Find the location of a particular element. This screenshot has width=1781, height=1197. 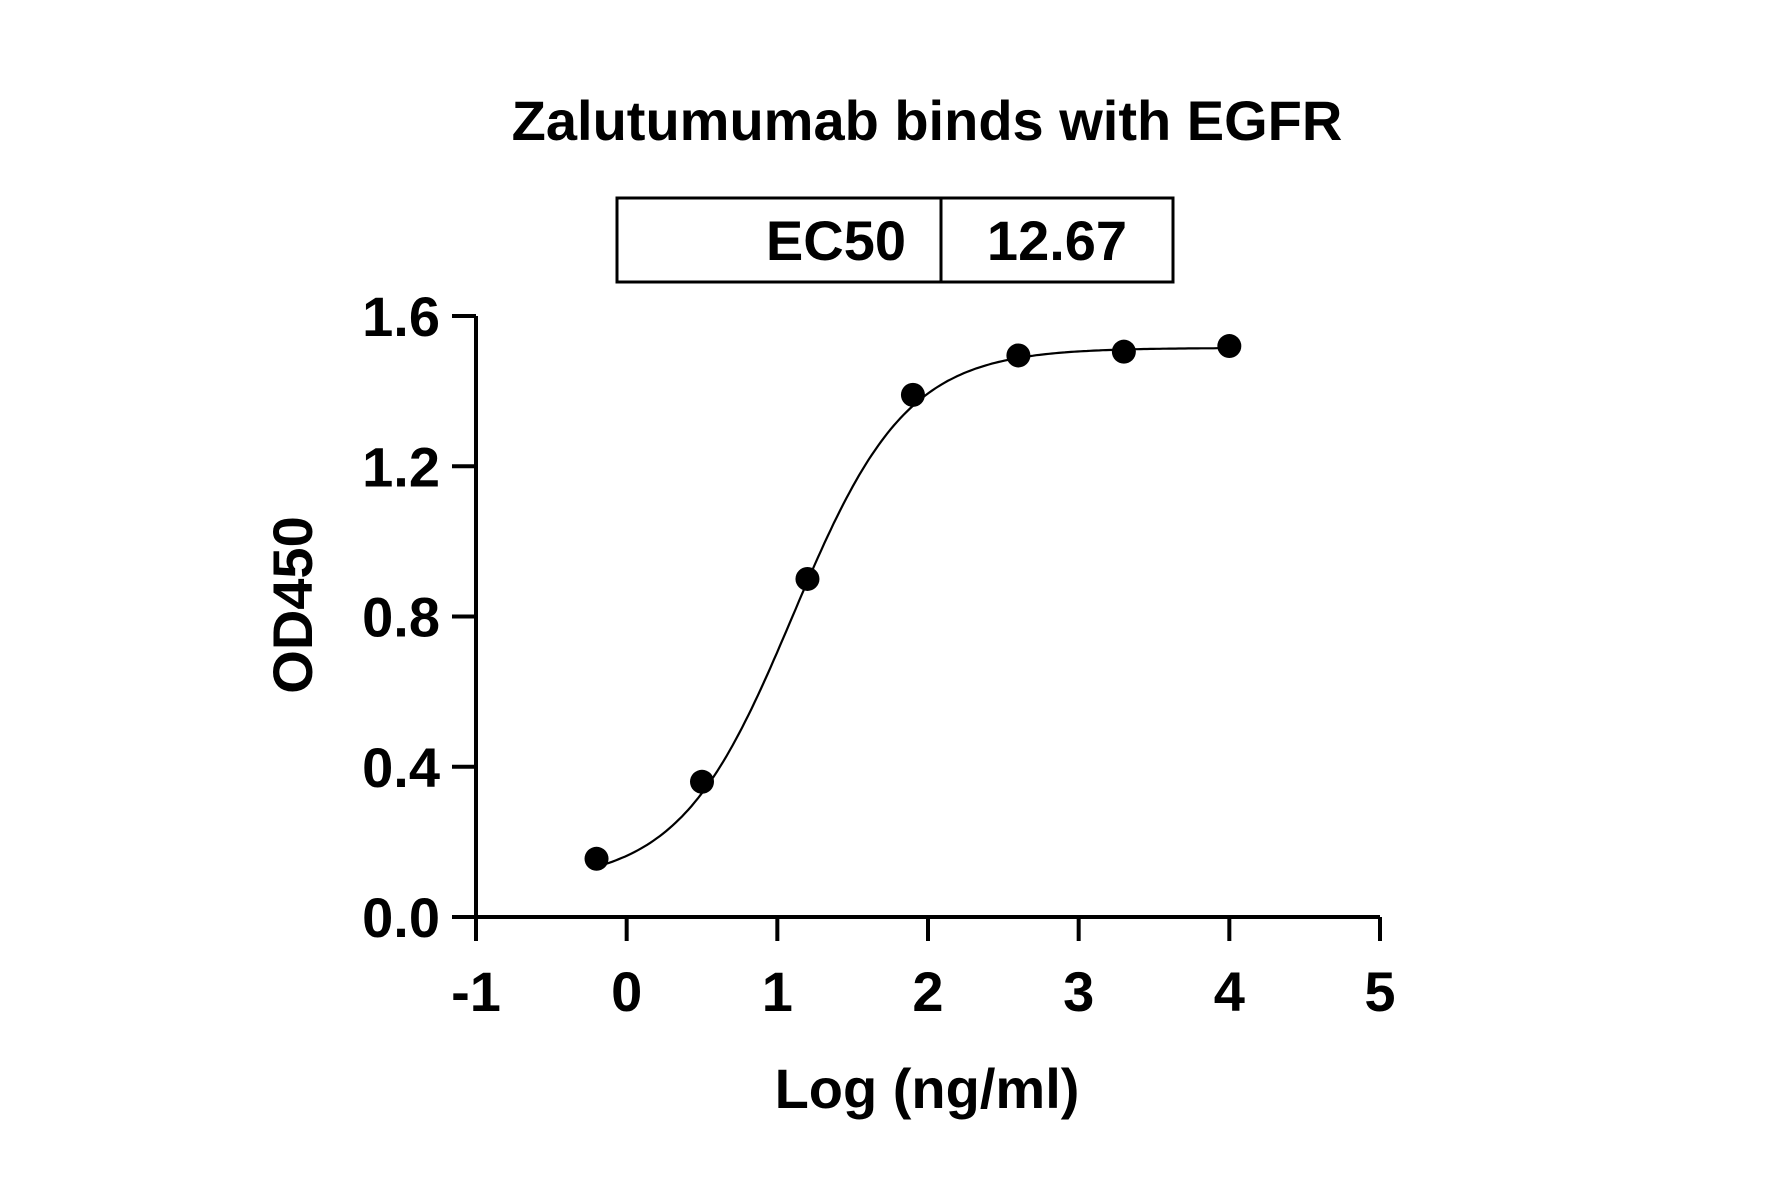

y-tick-label: 0.4 is located at coordinates (401, 767).